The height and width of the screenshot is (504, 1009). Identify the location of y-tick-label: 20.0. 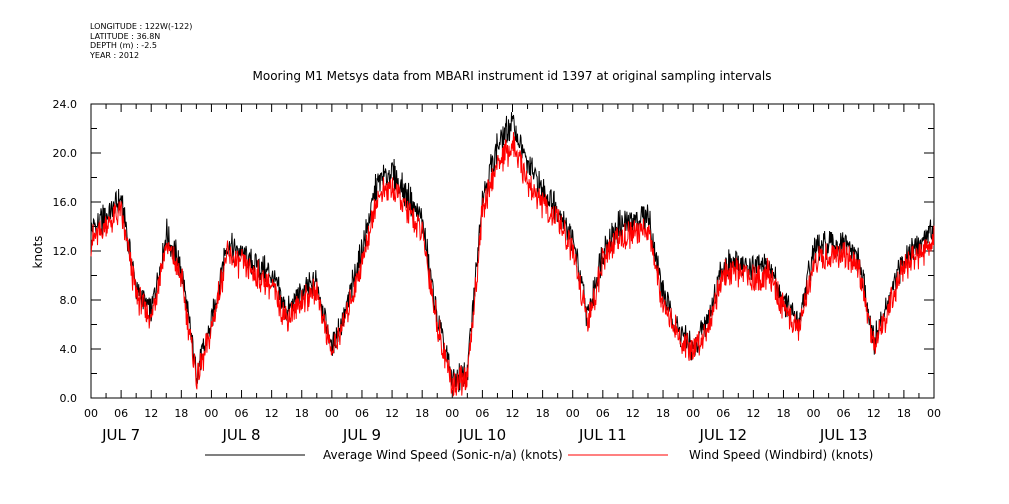
(65, 153).